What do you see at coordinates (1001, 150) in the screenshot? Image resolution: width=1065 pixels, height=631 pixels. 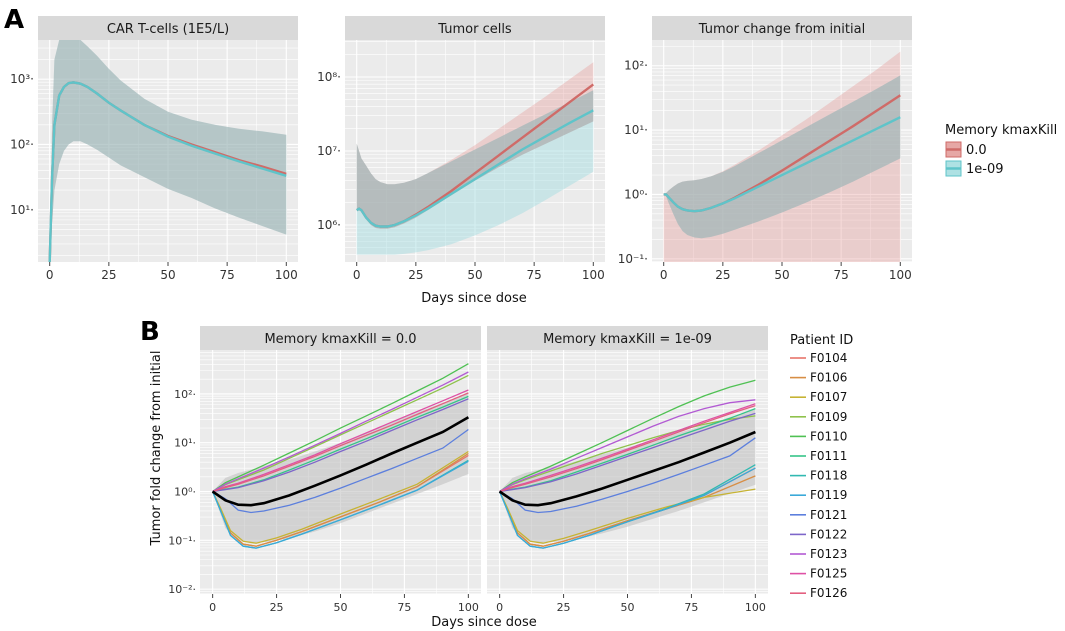 I see `legend-memory-kmaxkill: Memory kmaxKill 0.0 1e-09` at bounding box center [1001, 150].